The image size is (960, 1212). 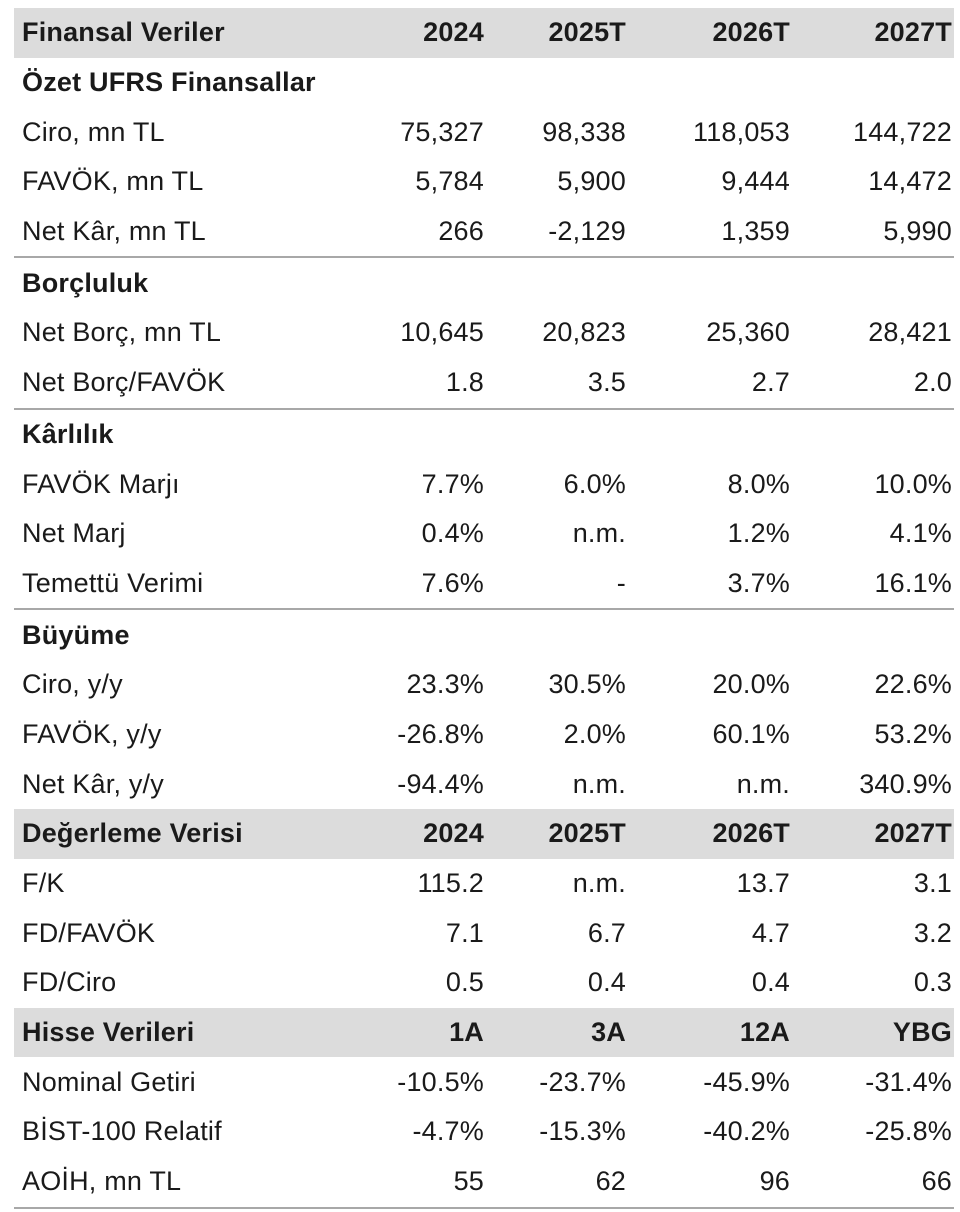 I want to click on value-cell: 9,444, so click(x=755, y=181).